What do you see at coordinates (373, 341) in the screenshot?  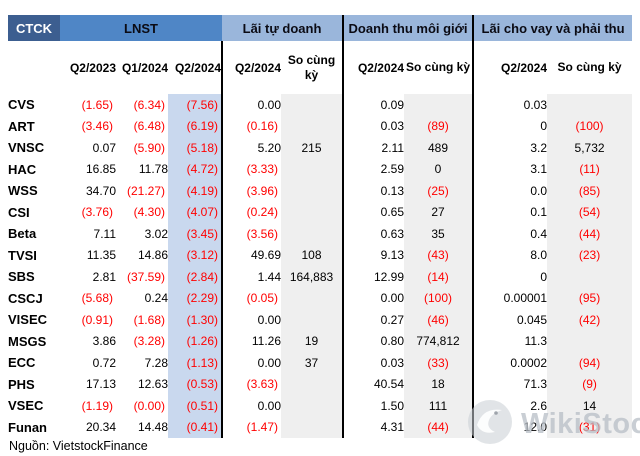 I see `cell: 0.80` at bounding box center [373, 341].